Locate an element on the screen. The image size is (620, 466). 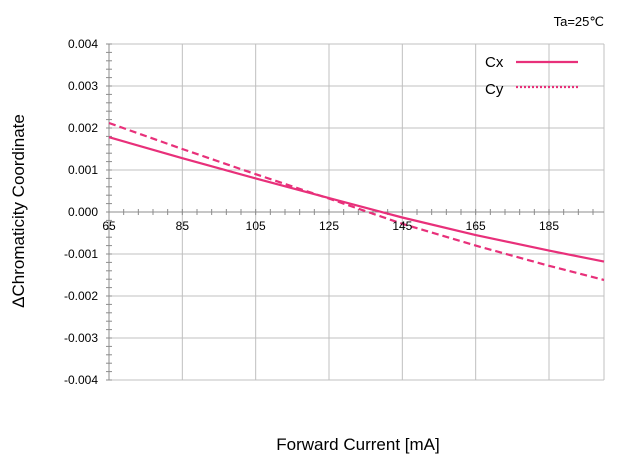
x-tick-label: 85 is located at coordinates (183, 226).